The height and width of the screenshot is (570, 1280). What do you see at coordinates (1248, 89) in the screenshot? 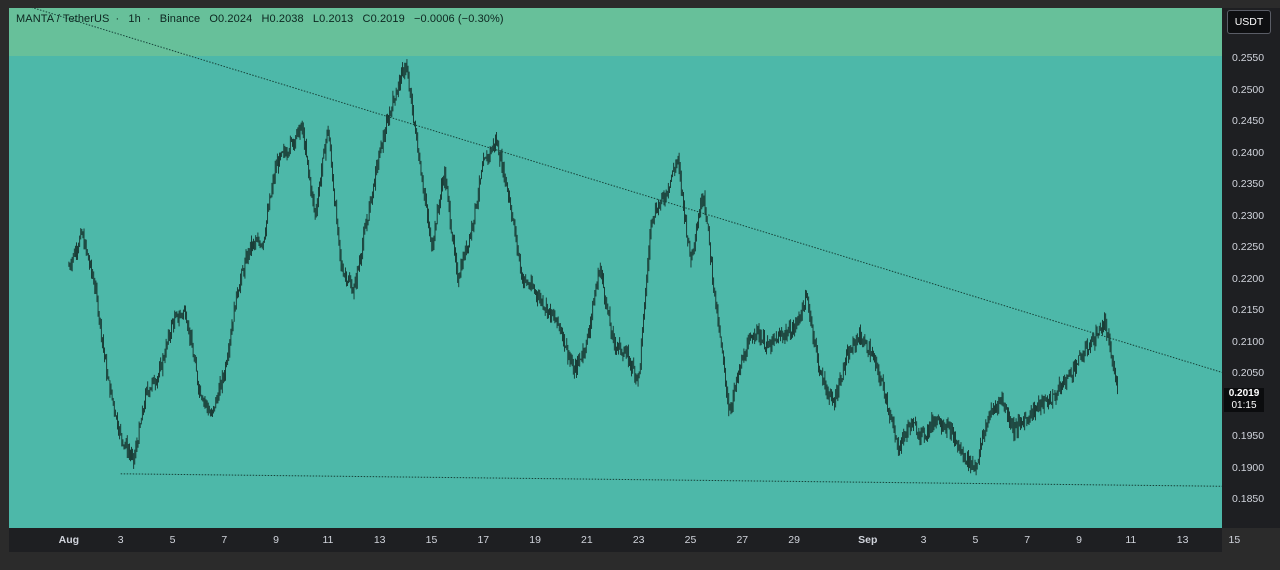
I see `price-tick-label: 0.2500` at bounding box center [1248, 89].